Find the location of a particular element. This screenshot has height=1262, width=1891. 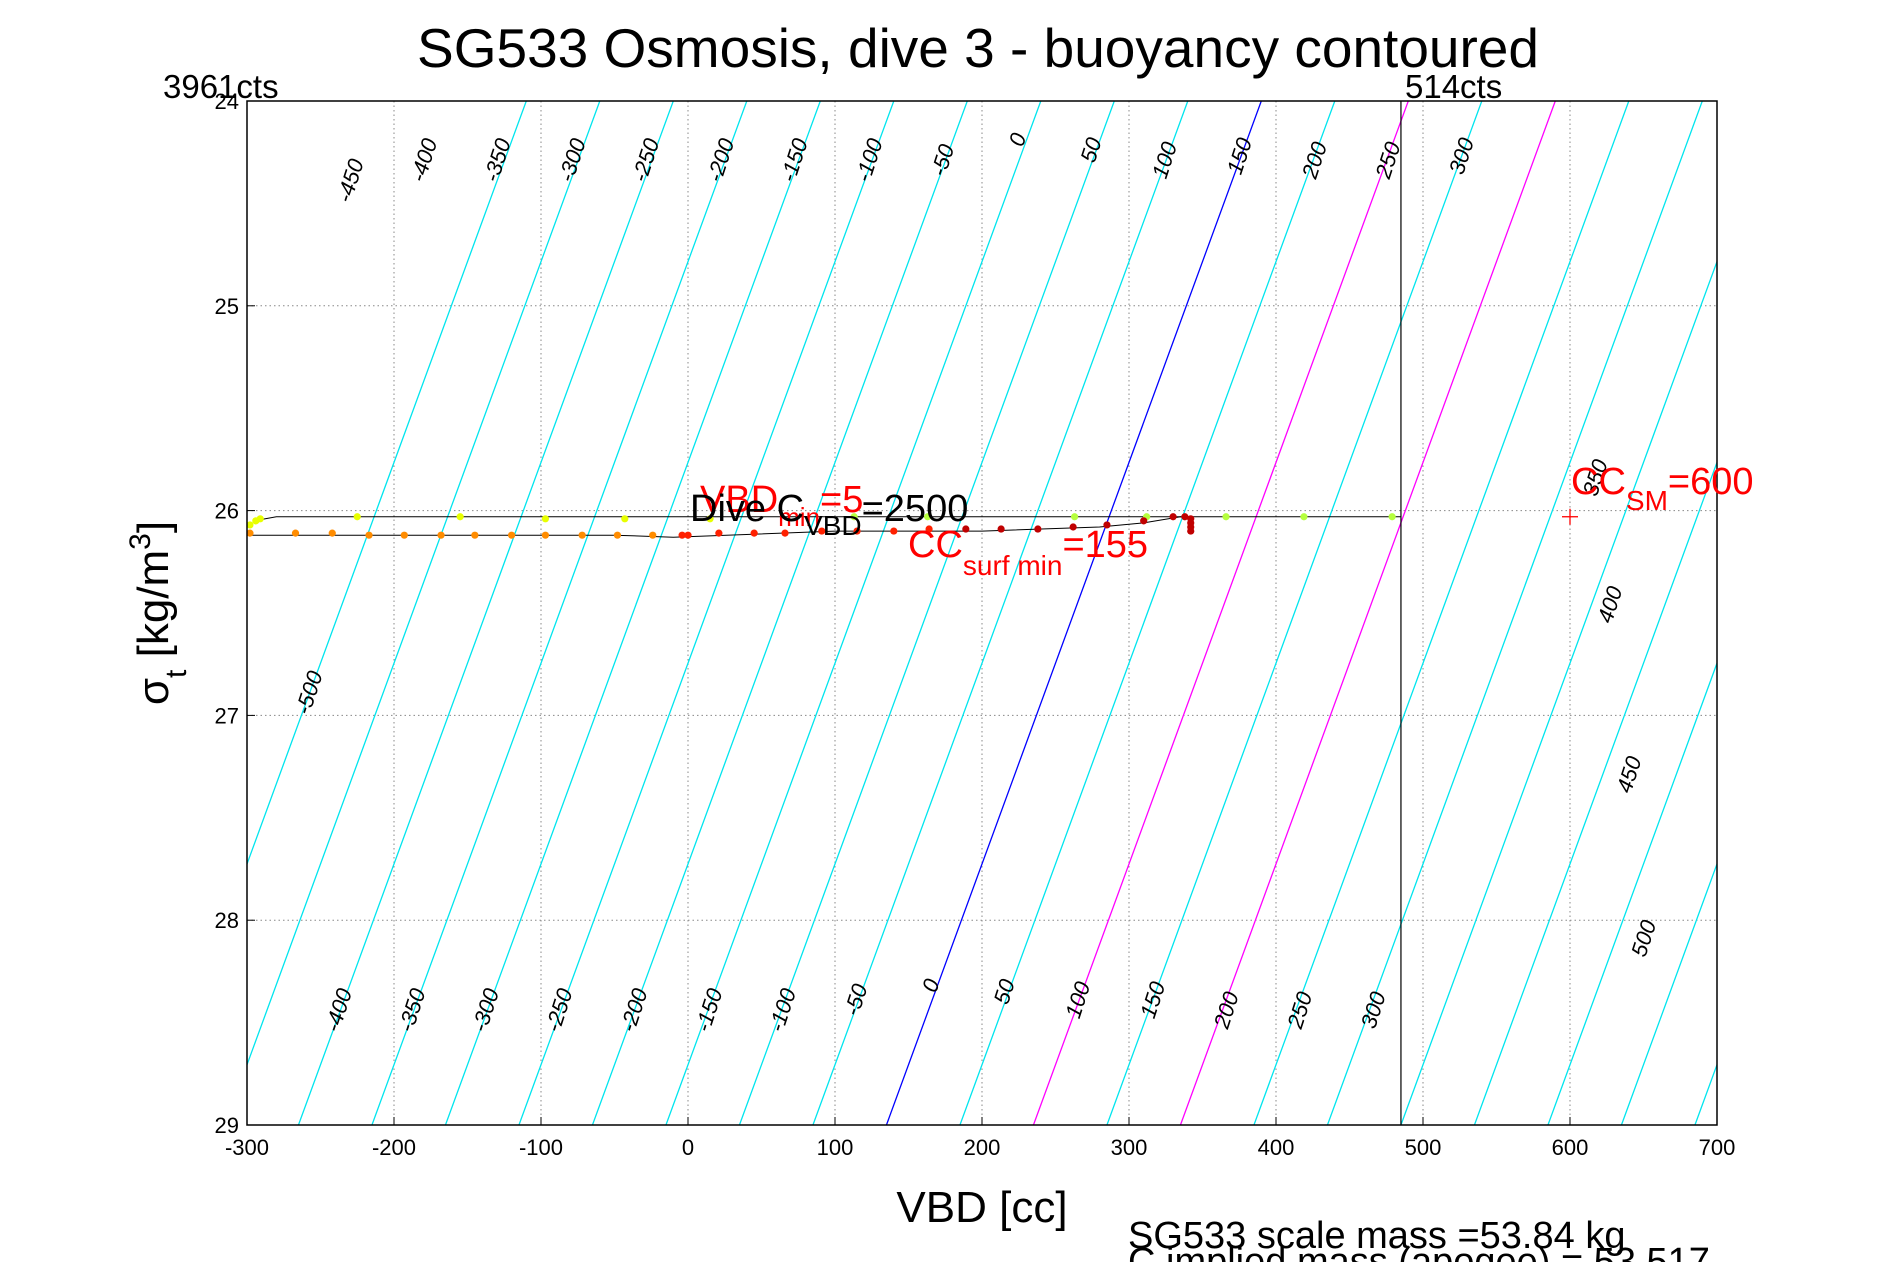

y-tick-label: 24 is located at coordinates (227, 101).